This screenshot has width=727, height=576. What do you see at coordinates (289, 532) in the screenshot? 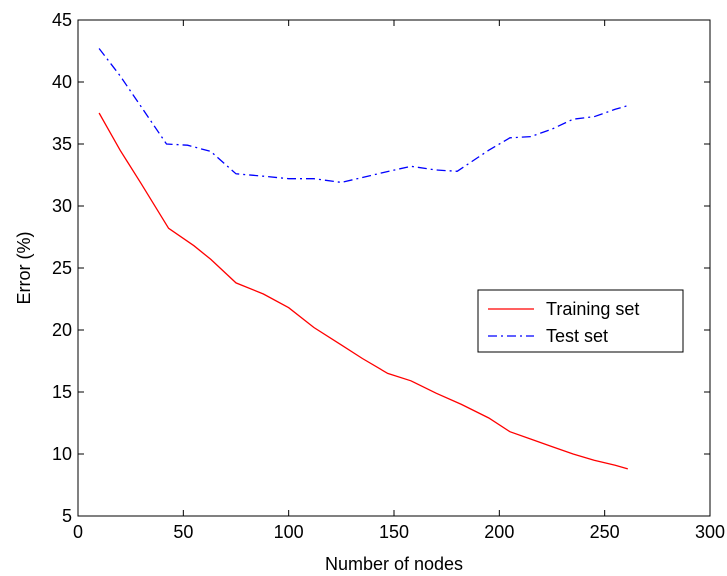
I see `x-tick-label: 100` at bounding box center [289, 532].